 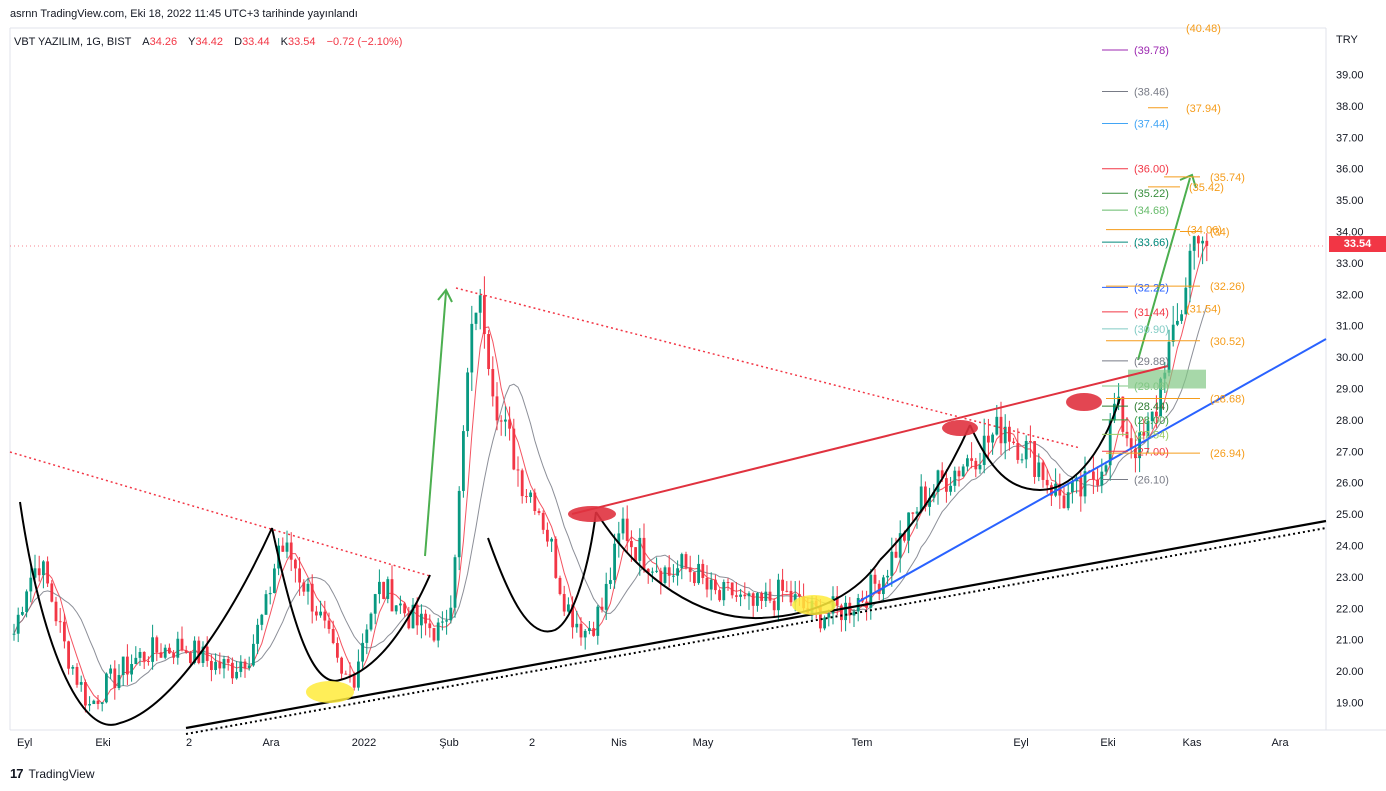 What do you see at coordinates (1350, 421) in the screenshot?
I see `y-tick-label: 28.00` at bounding box center [1350, 421].